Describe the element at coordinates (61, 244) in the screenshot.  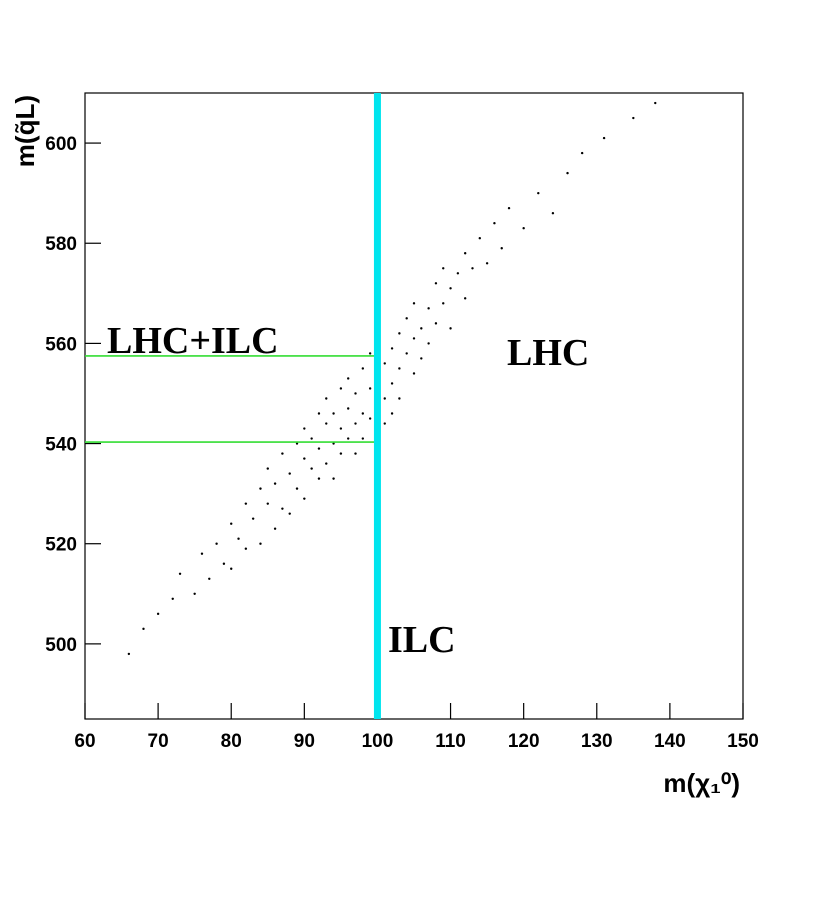
I see `y-tick-label: 580` at that location.